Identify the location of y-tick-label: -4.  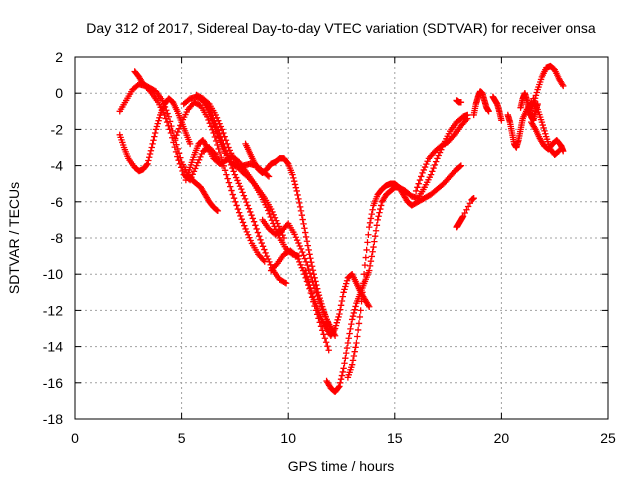
(57, 166).